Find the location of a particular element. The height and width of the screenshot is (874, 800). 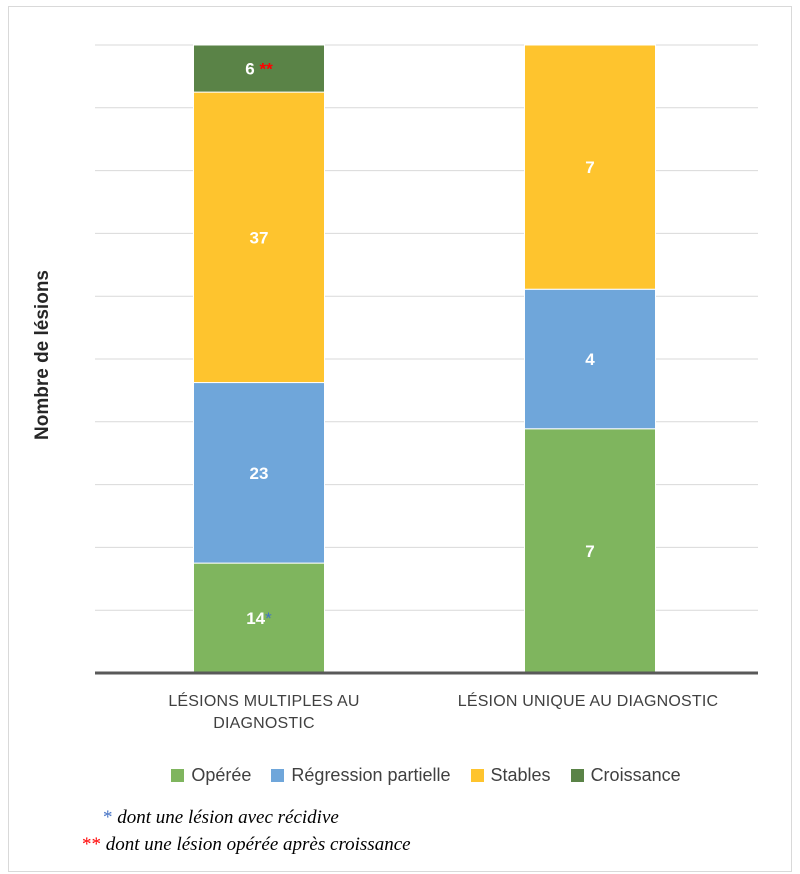

footnote-double-star-mark: ** is located at coordinates (91, 844).